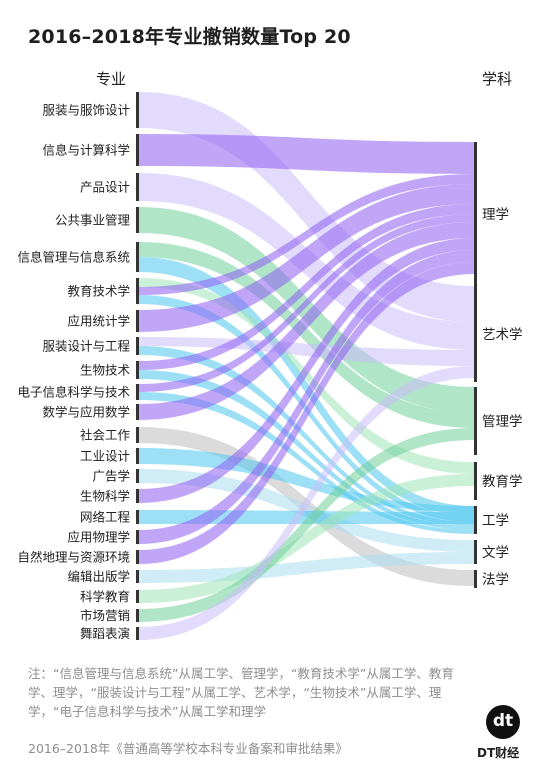  Describe the element at coordinates (502, 335) in the screenshot. I see `discipline-label-1: 艺术学` at that location.